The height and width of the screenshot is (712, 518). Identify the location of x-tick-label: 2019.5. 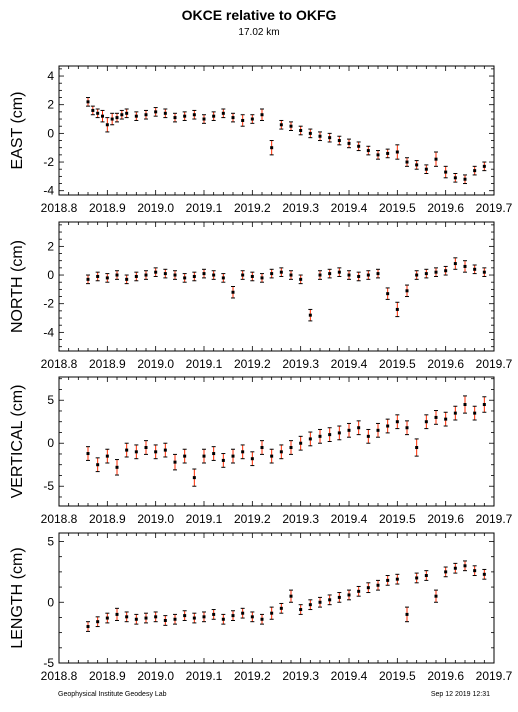
(397, 676).